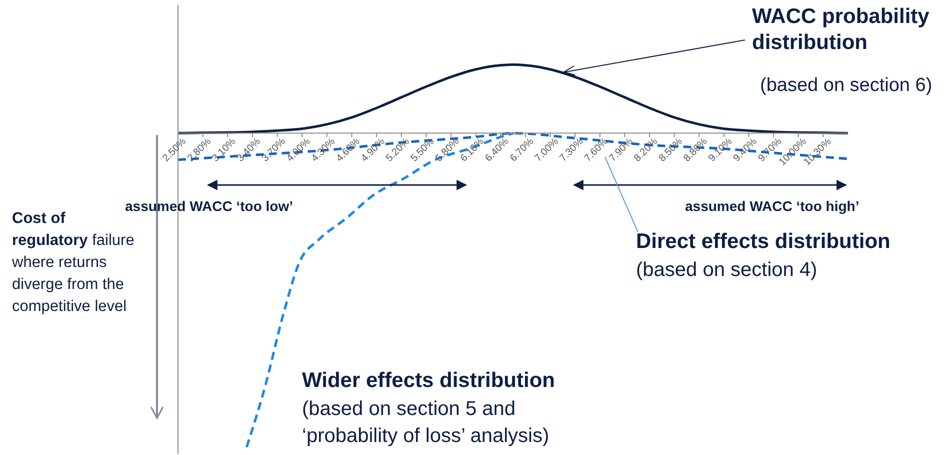  I want to click on annotation: (based on section 6), so click(847, 86).